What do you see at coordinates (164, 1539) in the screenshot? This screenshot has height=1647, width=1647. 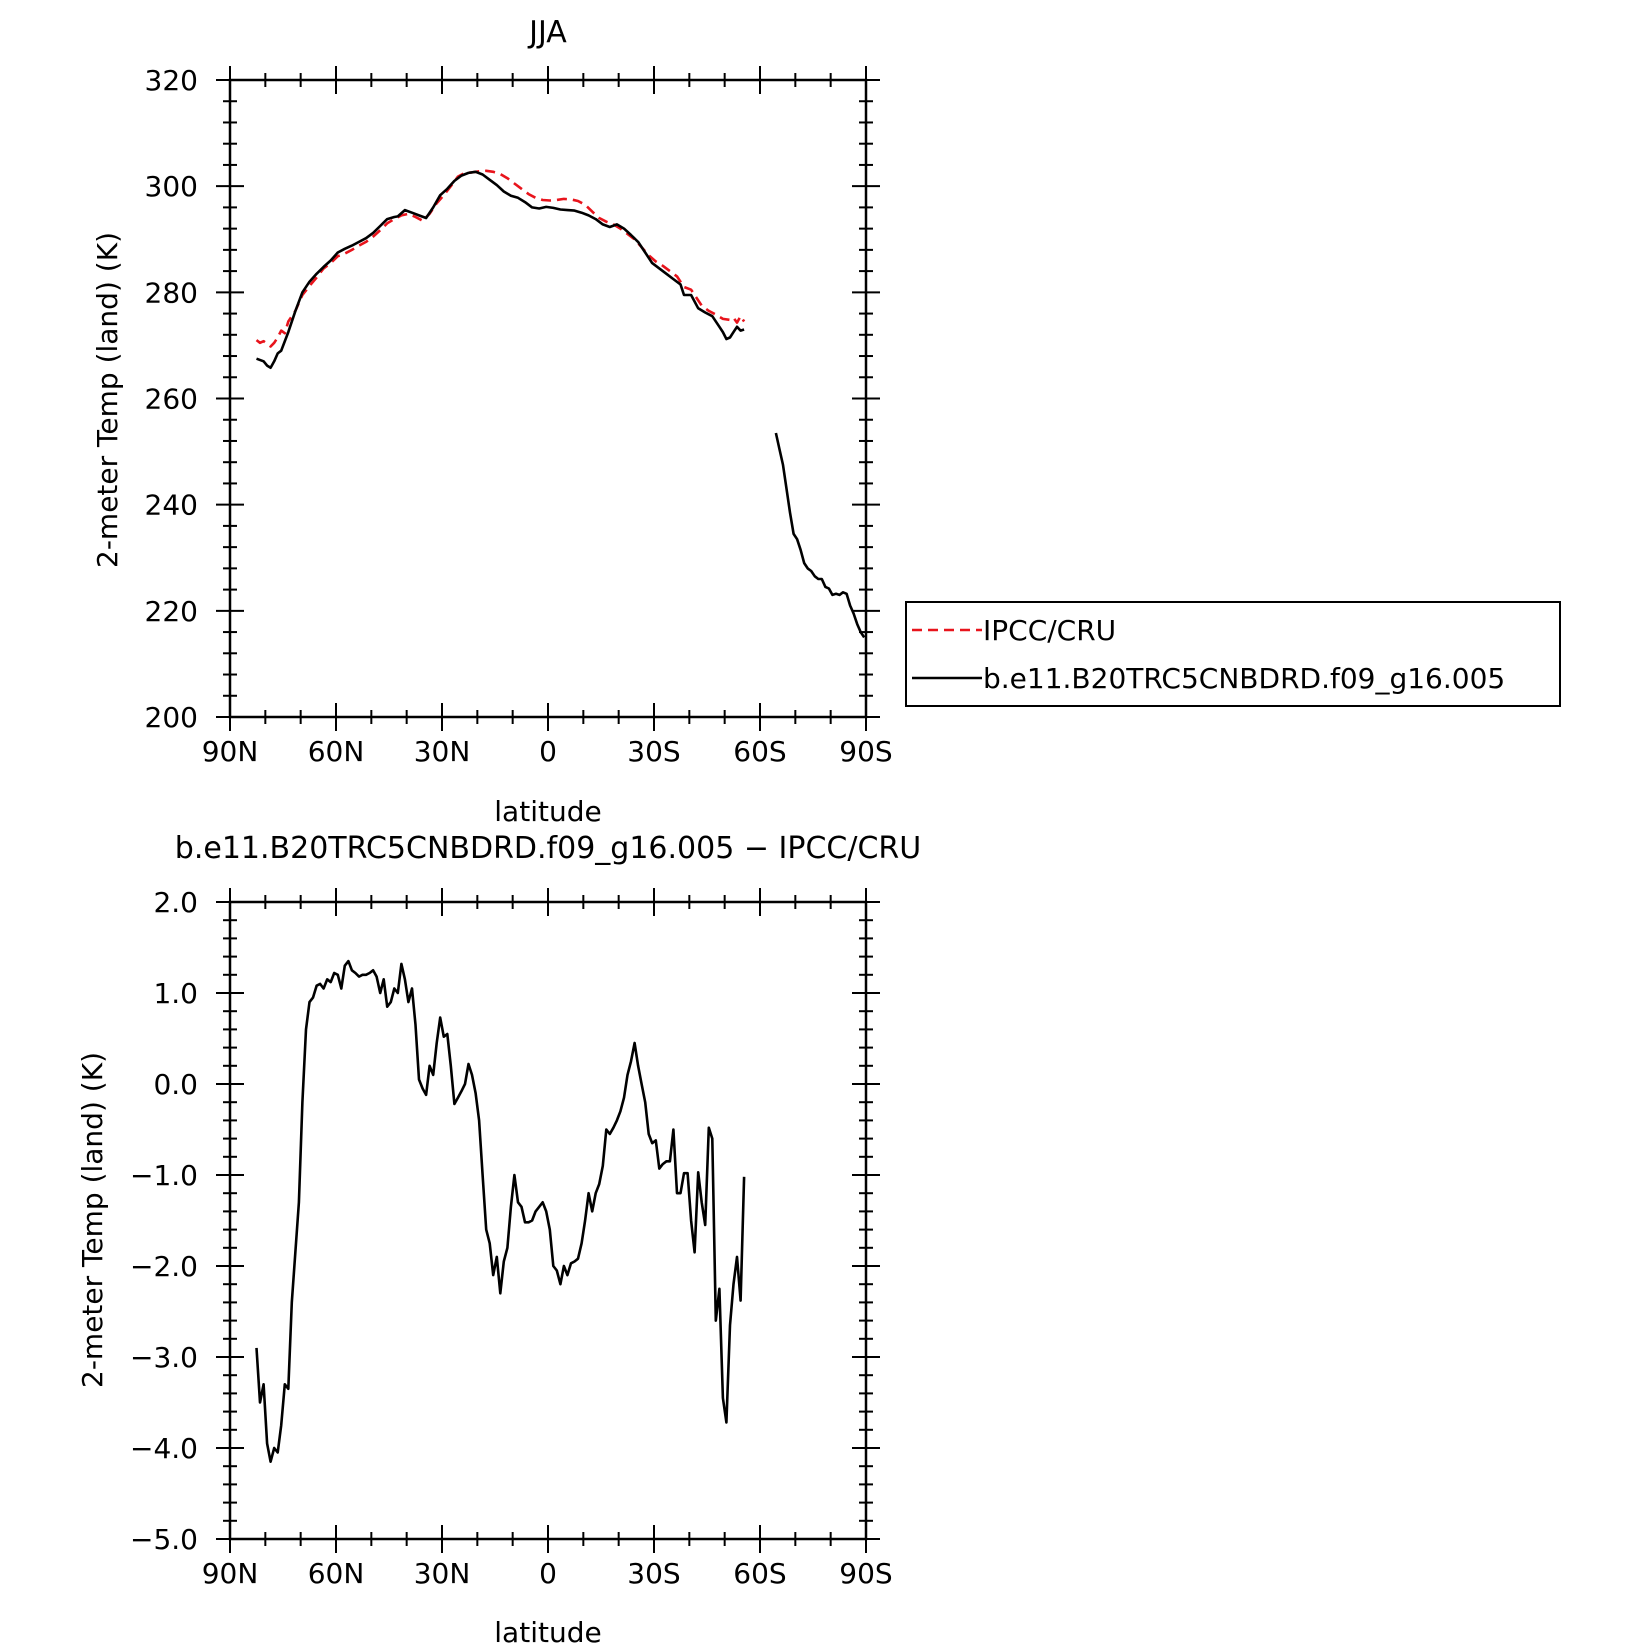 I see `y-tick-label: −5.0` at bounding box center [164, 1539].